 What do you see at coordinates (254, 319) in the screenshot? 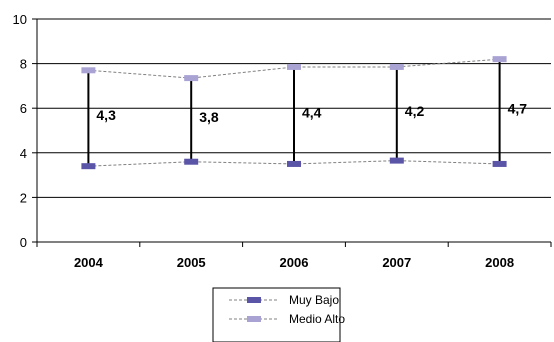
I see `legend-marker-medio-alto` at bounding box center [254, 319].